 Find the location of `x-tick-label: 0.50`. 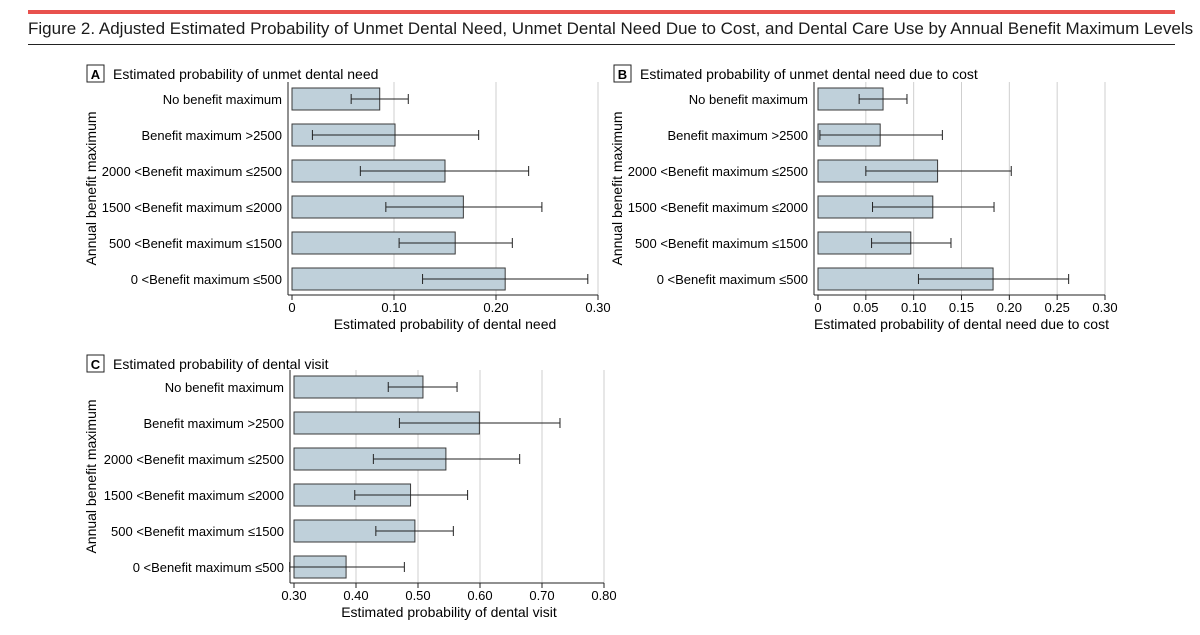

x-tick-label: 0.50 is located at coordinates (417, 595).